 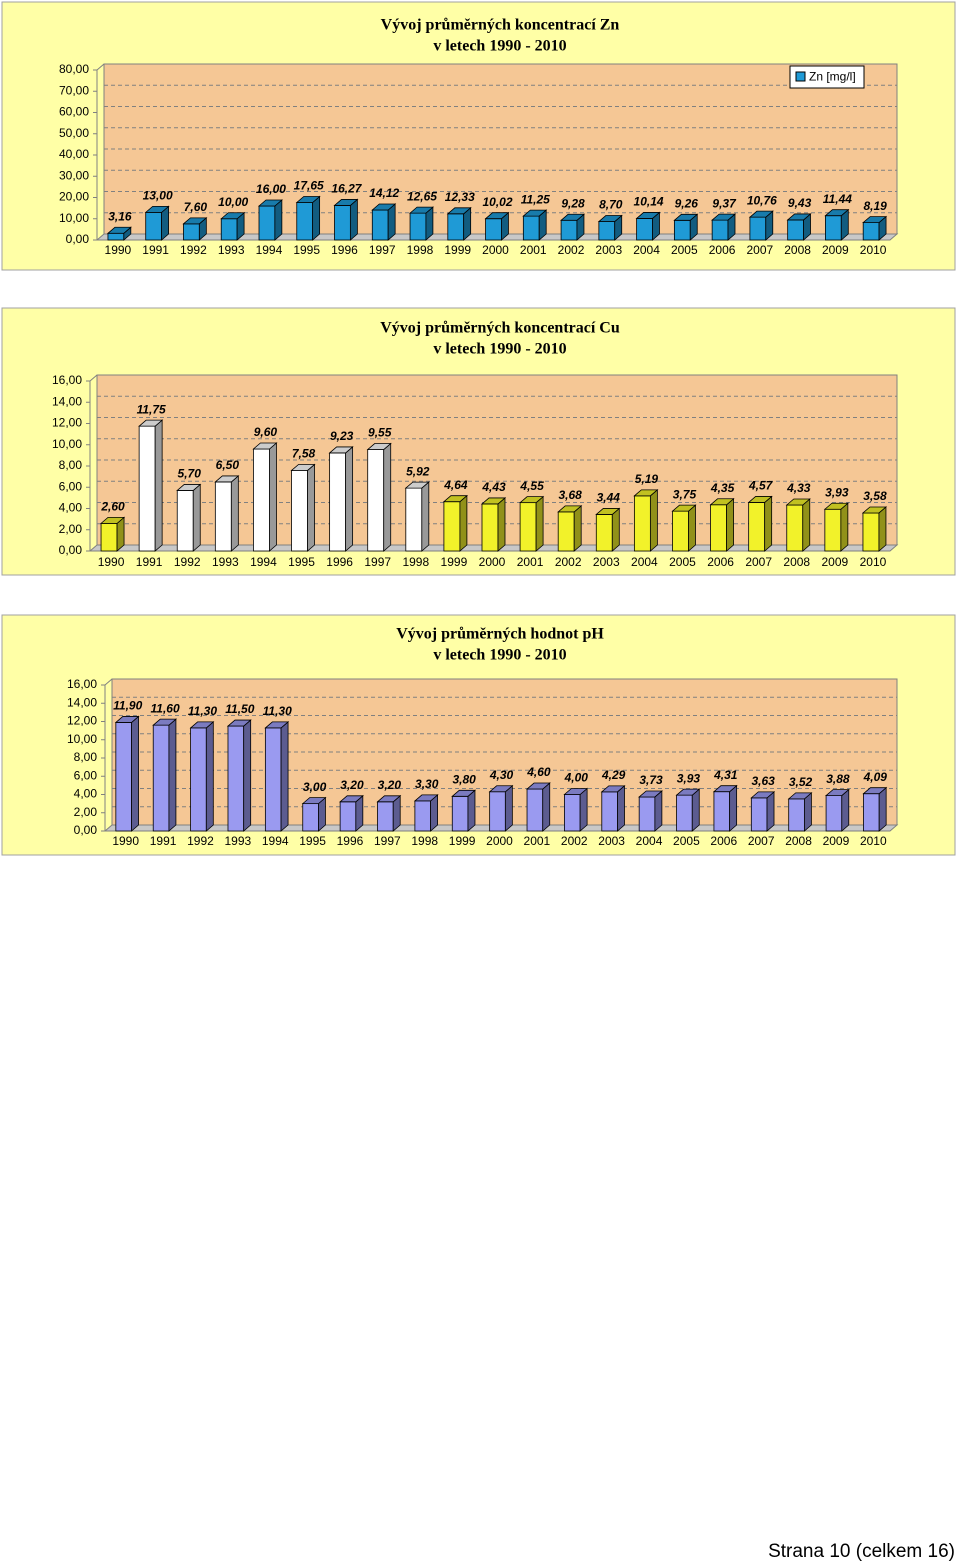 What do you see at coordinates (873, 562) in the screenshot?
I see `x-tick-label: 2010` at bounding box center [873, 562].